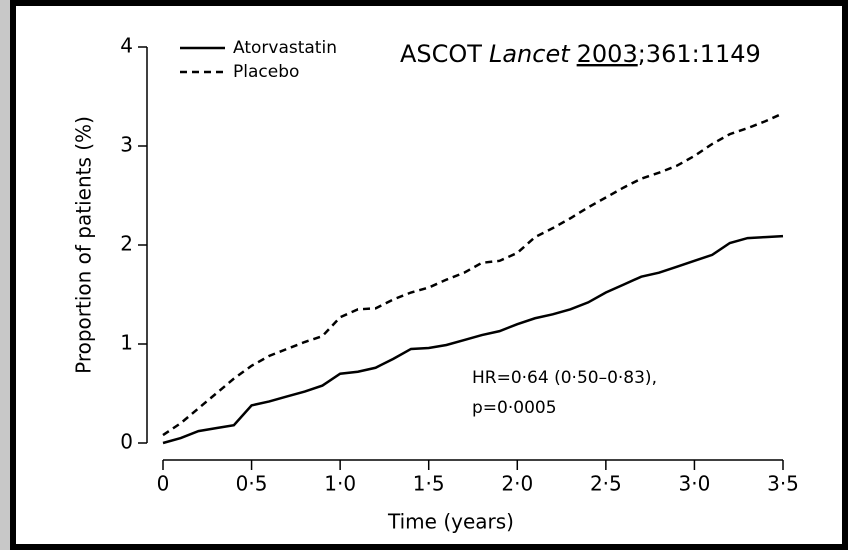 This screenshot has width=848, height=550. Describe the element at coordinates (126, 145) in the screenshot. I see `y-tick-label: 3` at that location.